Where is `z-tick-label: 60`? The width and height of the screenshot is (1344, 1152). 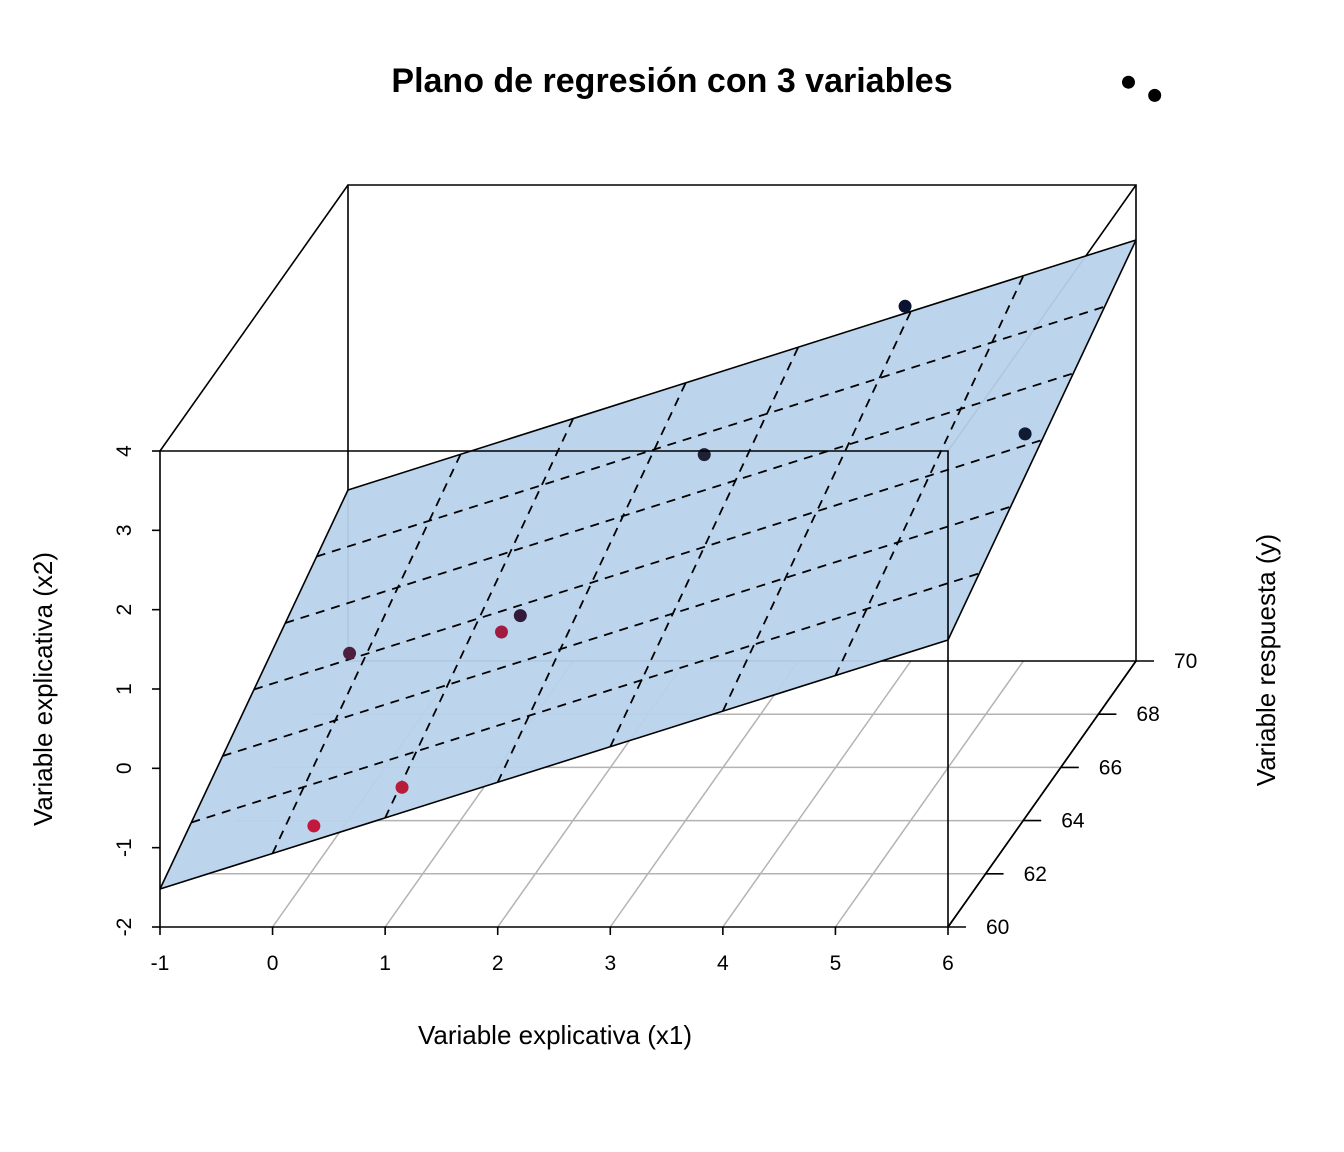
z-tick-label: 60 is located at coordinates (997, 927).